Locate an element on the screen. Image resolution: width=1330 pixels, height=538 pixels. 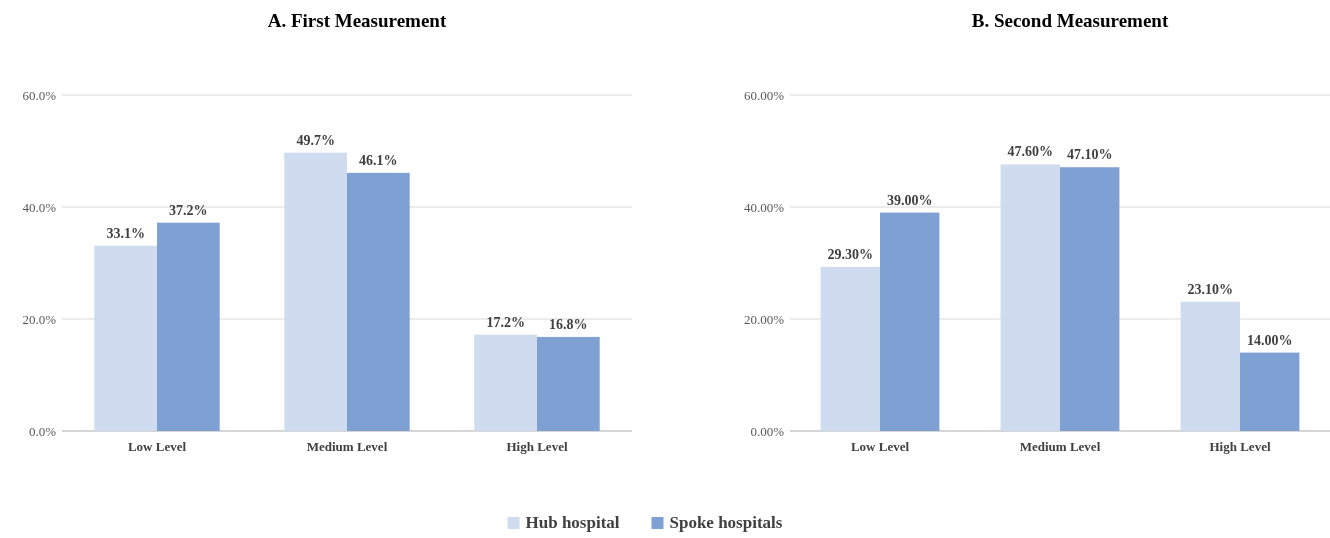
y-tick-label: 60.0% is located at coordinates (39, 95).